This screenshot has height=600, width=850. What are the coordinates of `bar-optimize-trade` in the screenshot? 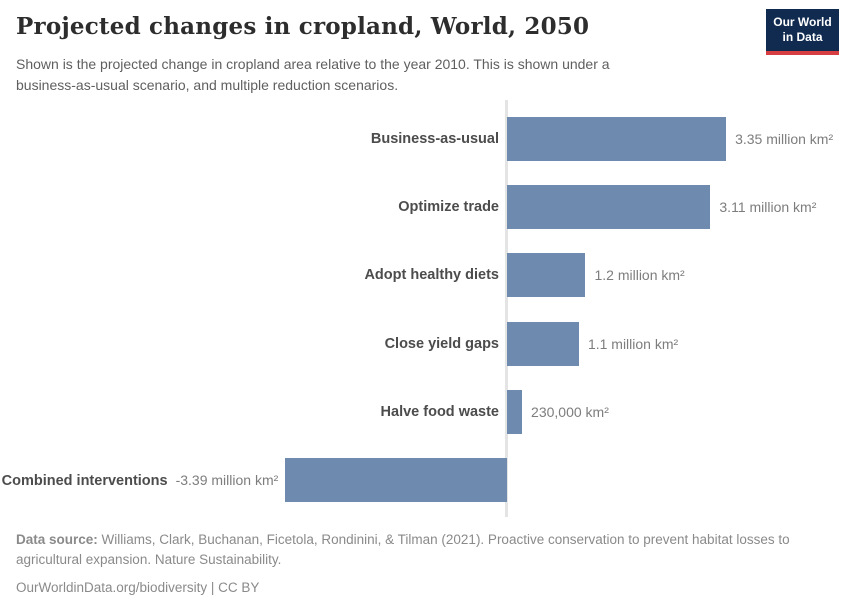 It's located at (609, 207).